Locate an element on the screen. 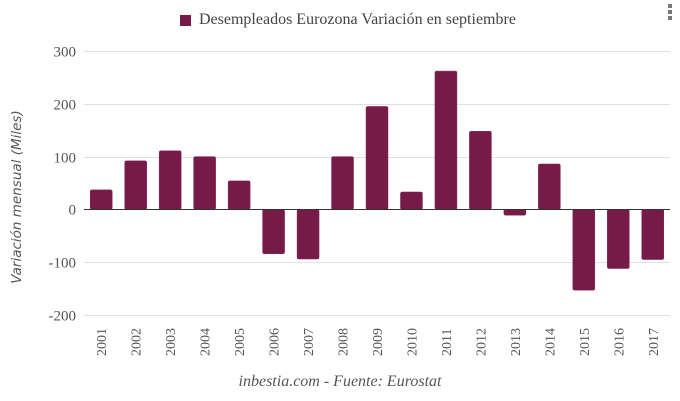 This screenshot has height=401, width=680. bar-2008 is located at coordinates (342, 183).